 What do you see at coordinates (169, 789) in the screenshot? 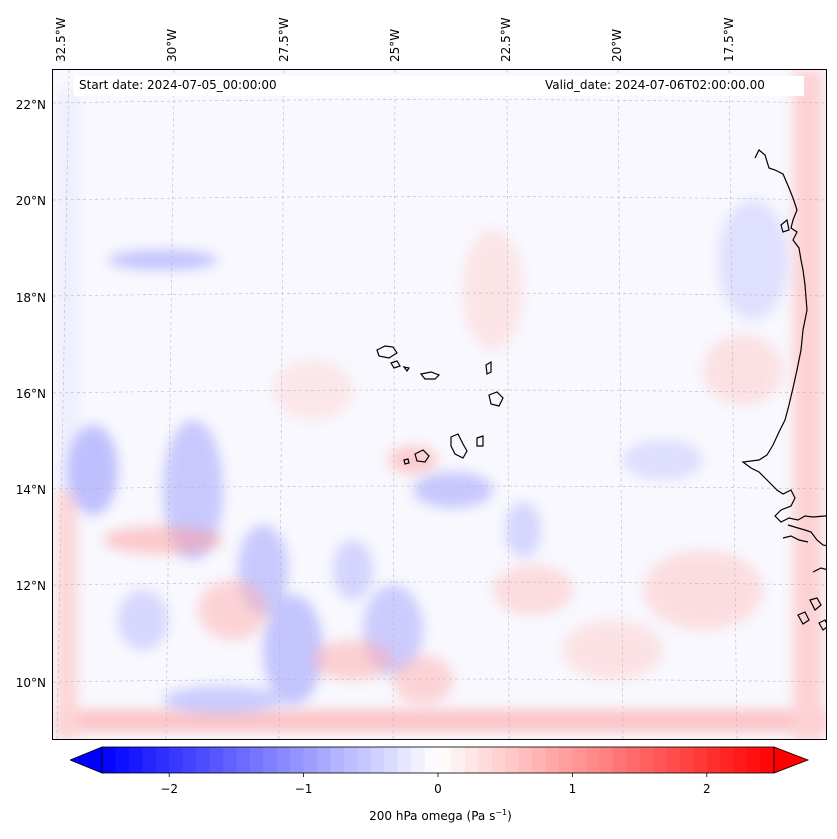
I see `colorbar-tick-label: −2` at bounding box center [169, 789].